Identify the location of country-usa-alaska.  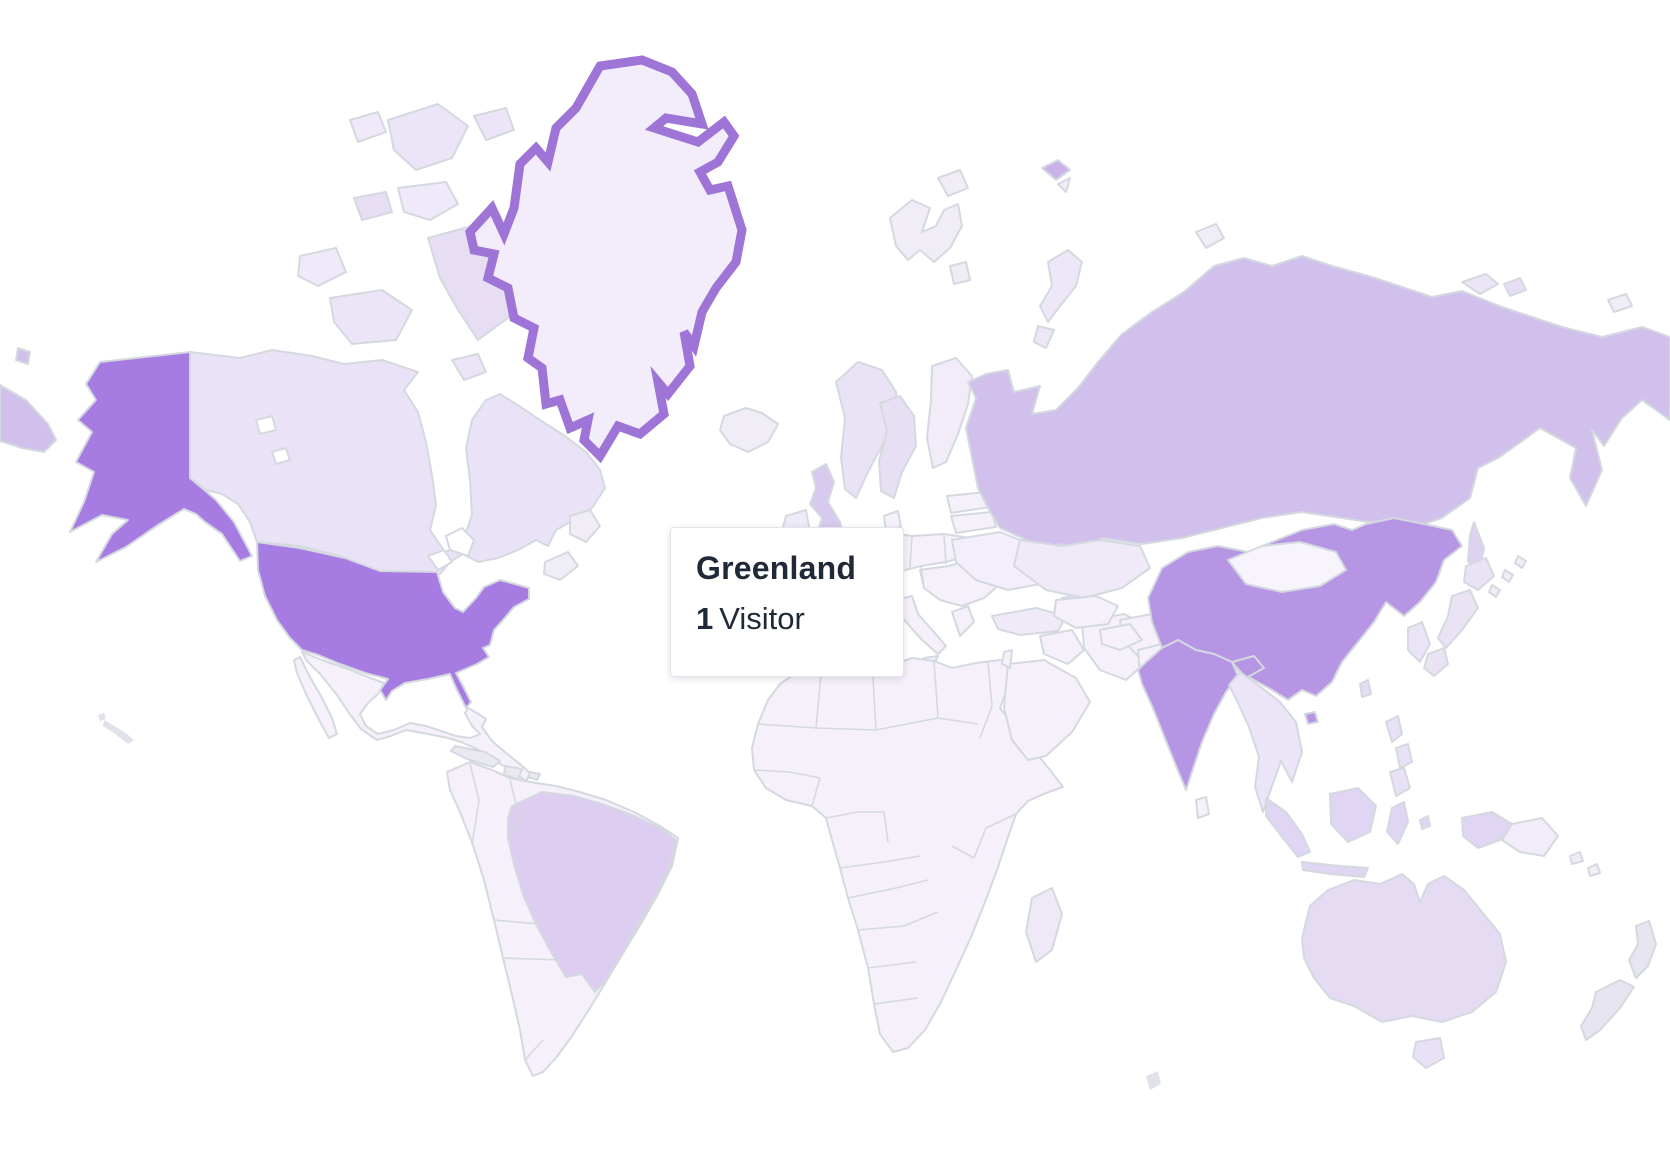
(161, 457).